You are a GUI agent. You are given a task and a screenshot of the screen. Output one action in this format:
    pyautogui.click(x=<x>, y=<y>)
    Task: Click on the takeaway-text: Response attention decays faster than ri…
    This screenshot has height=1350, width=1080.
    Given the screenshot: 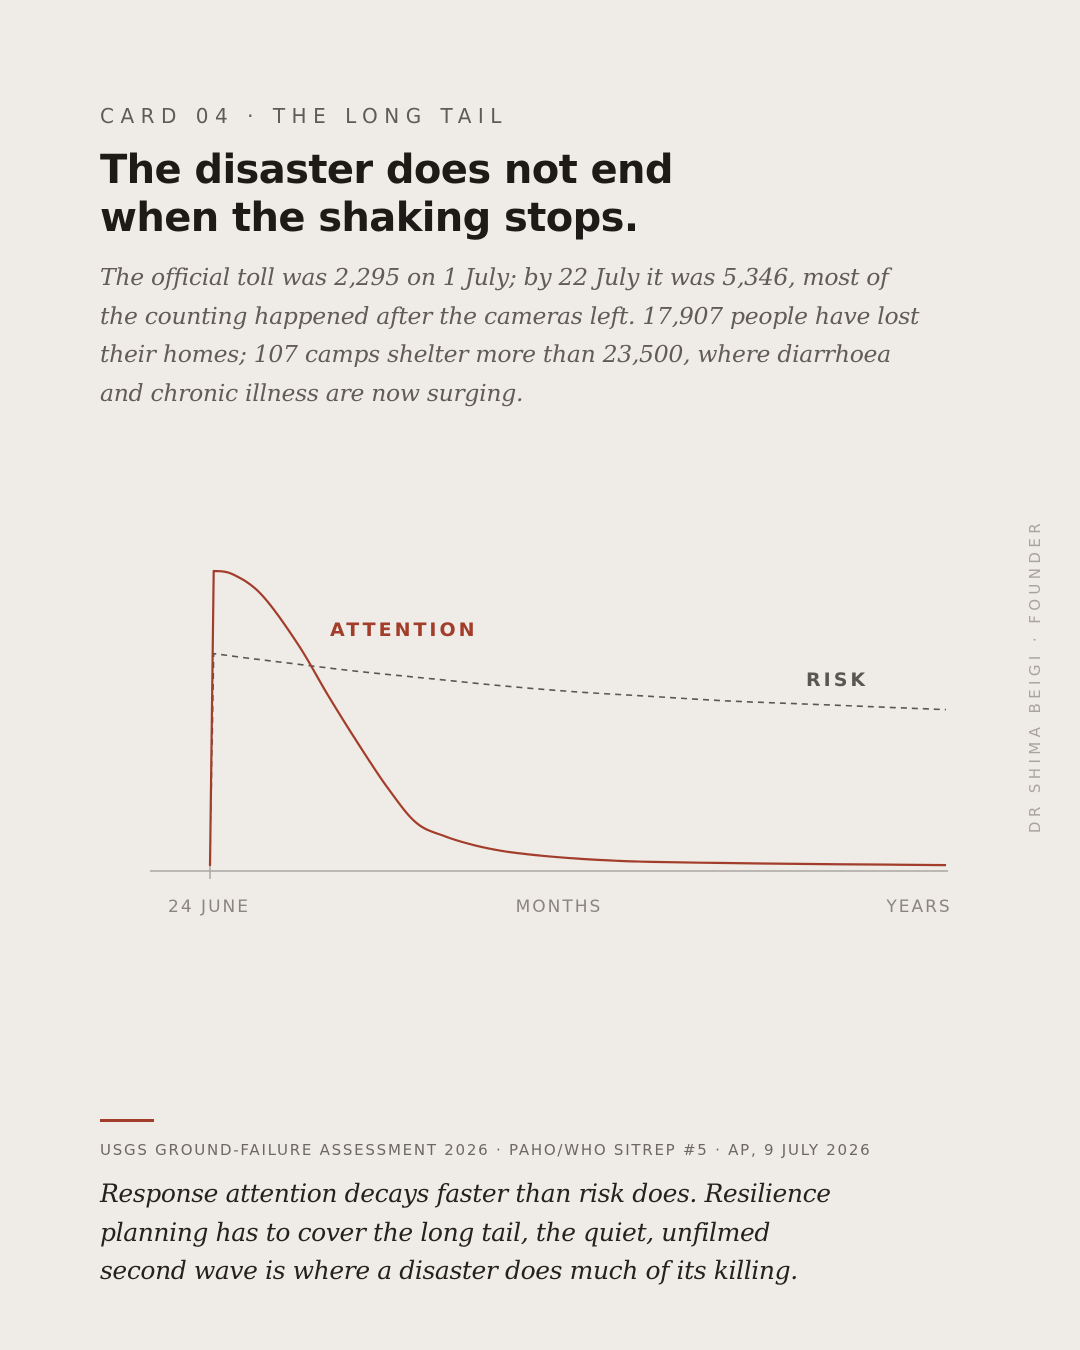 What is the action you would take?
    pyautogui.click(x=465, y=1232)
    